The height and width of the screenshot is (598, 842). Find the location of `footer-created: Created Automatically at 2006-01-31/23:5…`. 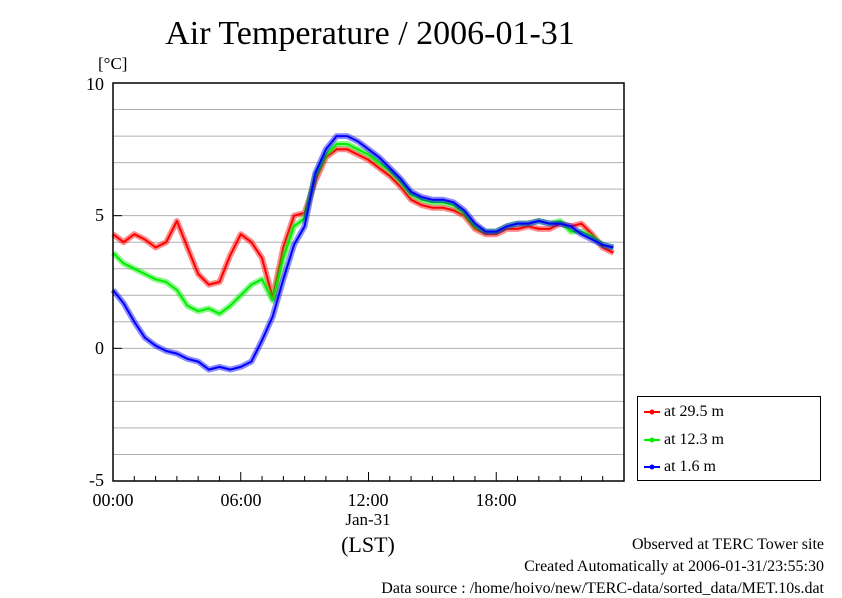

footer-created: Created Automatically at 2006-01-31/23:5… is located at coordinates (674, 566).